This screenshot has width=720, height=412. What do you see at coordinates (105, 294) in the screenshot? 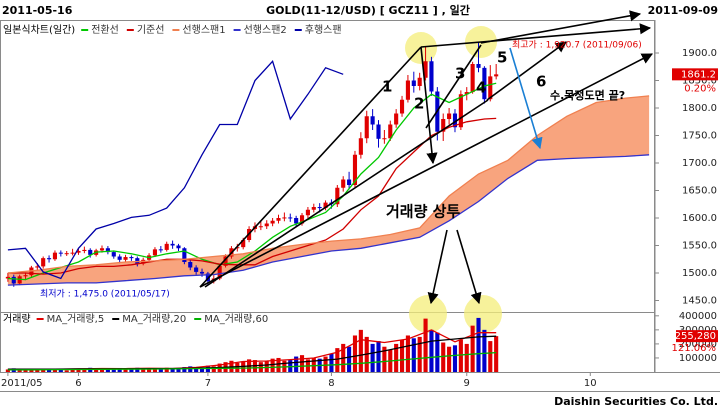
I see `annotation: 최저가 : 1,475.0 (2011/05/17)` at bounding box center [105, 294].